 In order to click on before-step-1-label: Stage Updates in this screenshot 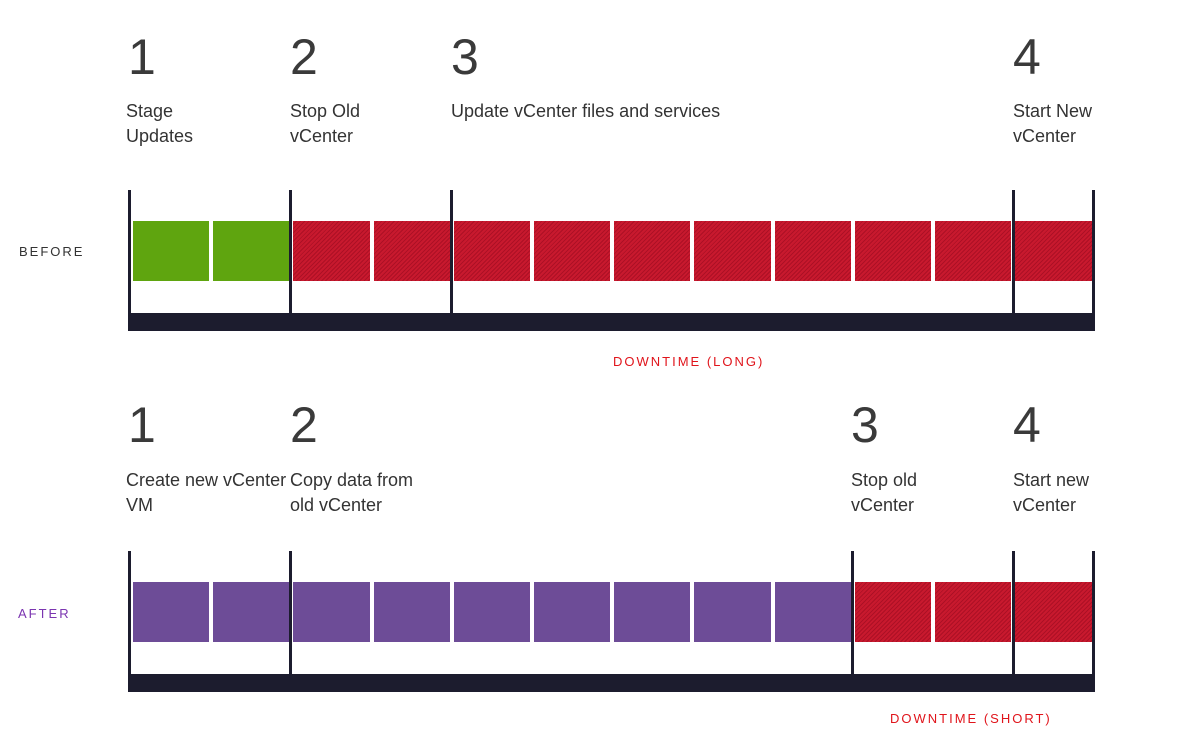, I will do `click(159, 124)`.